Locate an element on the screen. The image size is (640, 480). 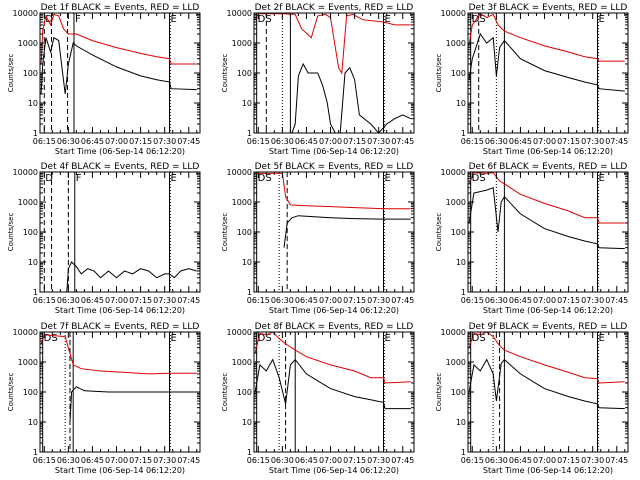
panel-title: Det 4f BLACK = Events, RED = LLD is located at coordinates (120, 167).